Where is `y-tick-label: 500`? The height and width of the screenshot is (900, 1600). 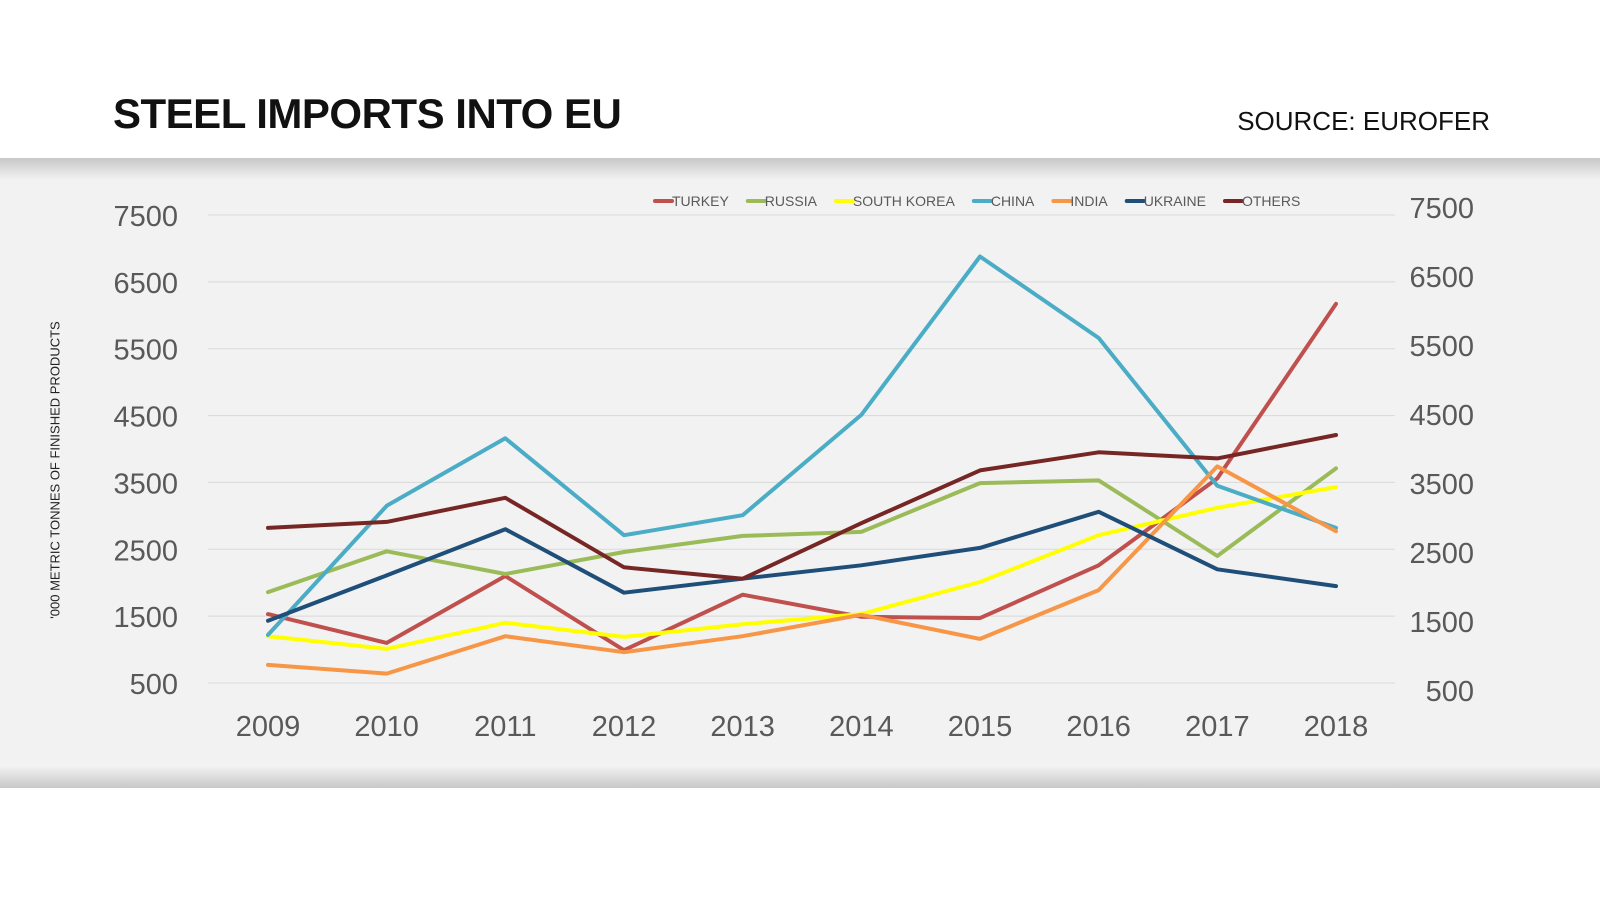
y-tick-label: 500 is located at coordinates (154, 685).